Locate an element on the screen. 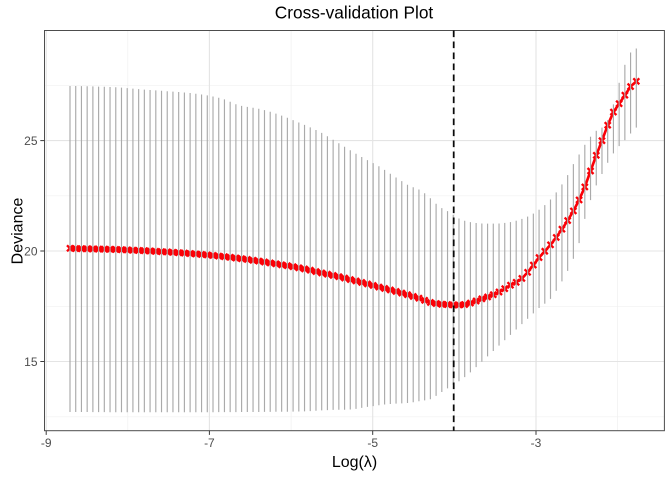  svg-text: 20 is located at coordinates (31, 251).